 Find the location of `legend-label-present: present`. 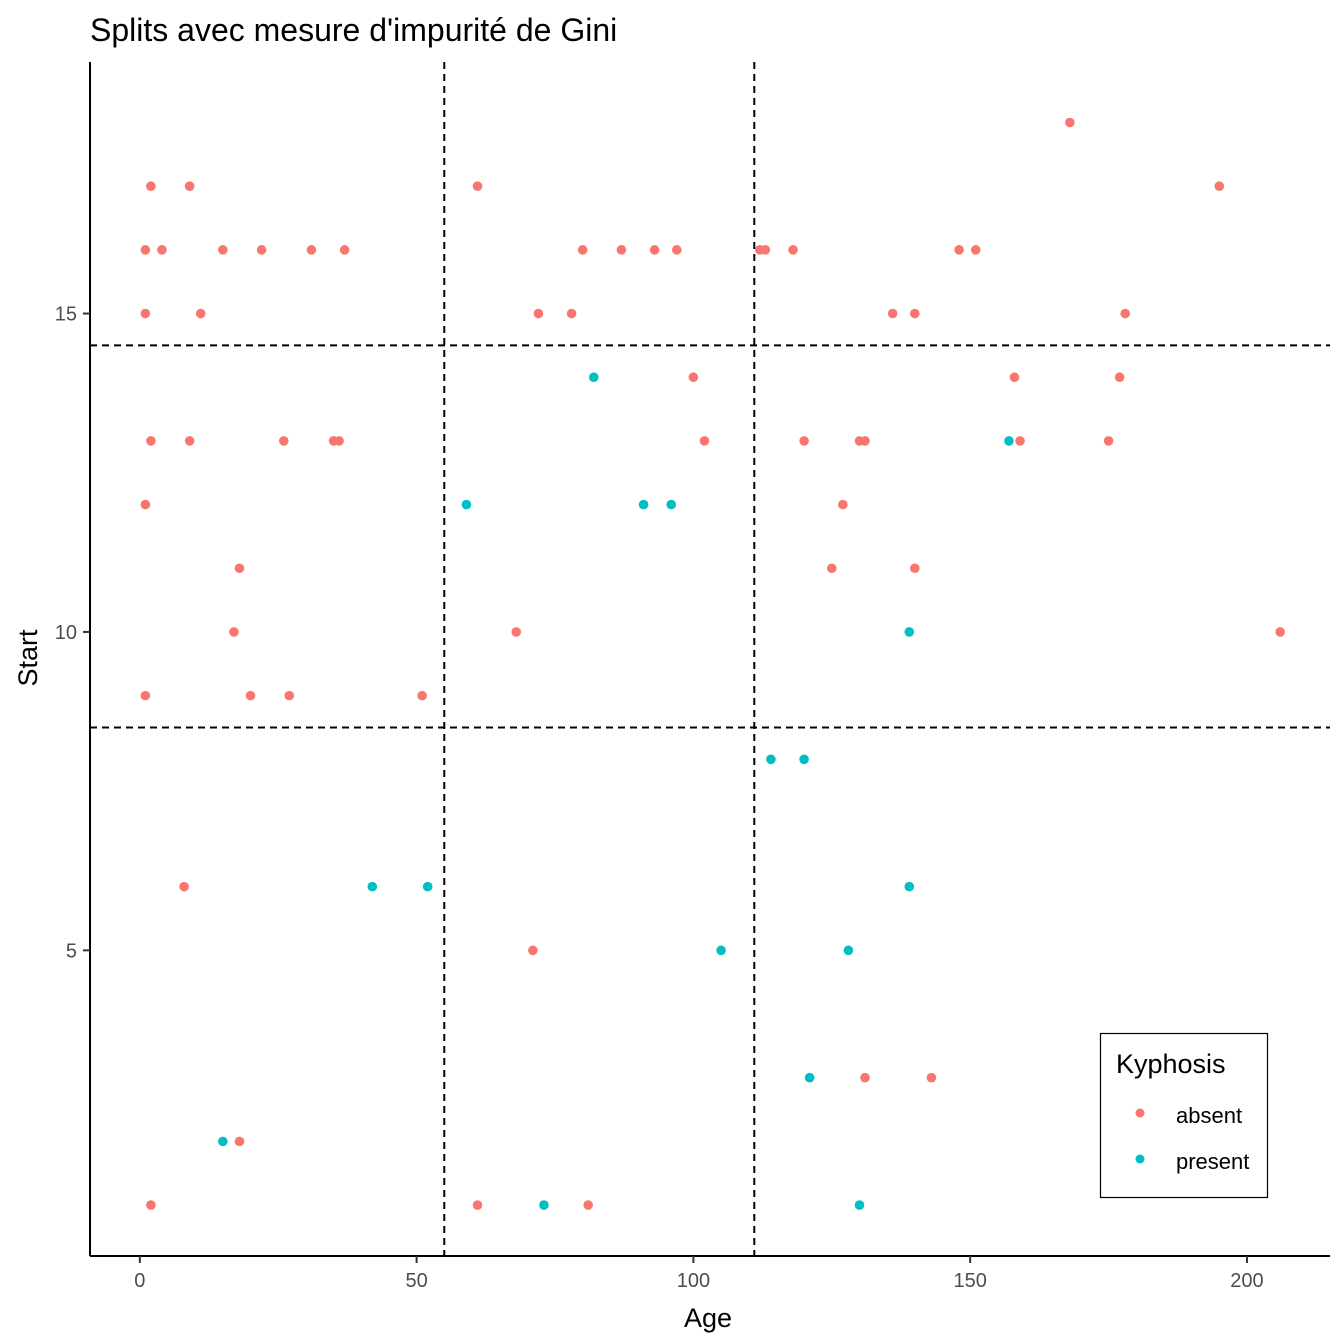

legend-label-present: present is located at coordinates (1212, 1161).